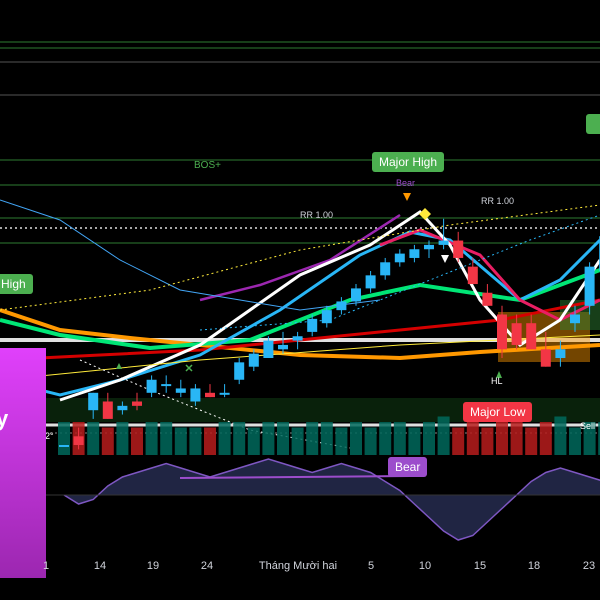 The width and height of the screenshot is (600, 600). Describe the element at coordinates (593, 124) in the screenshot. I see `right-edge-tag` at that location.